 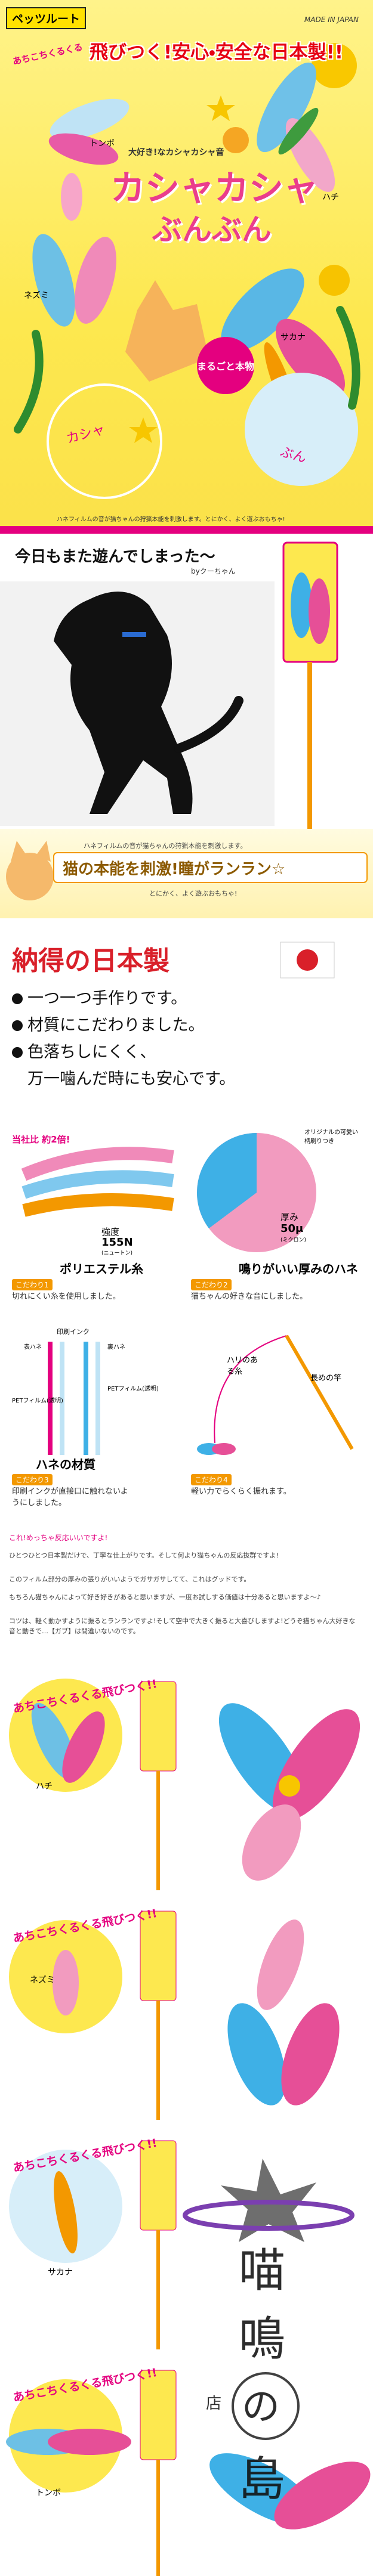 What do you see at coordinates (186, 530) in the screenshot?
I see `bottom-bar` at bounding box center [186, 530].